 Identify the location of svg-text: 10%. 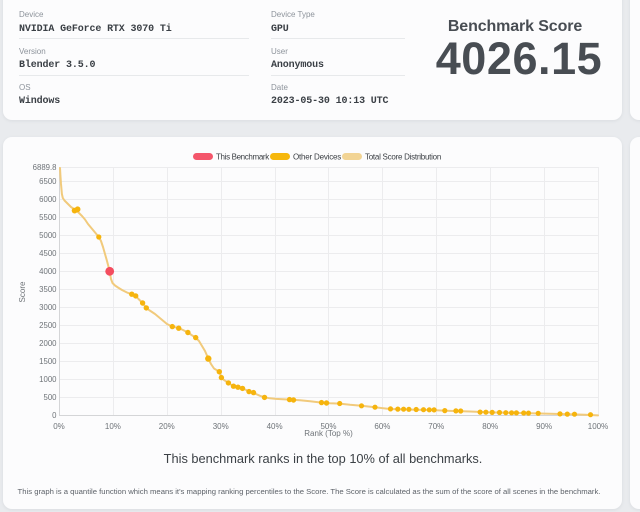
(113, 426).